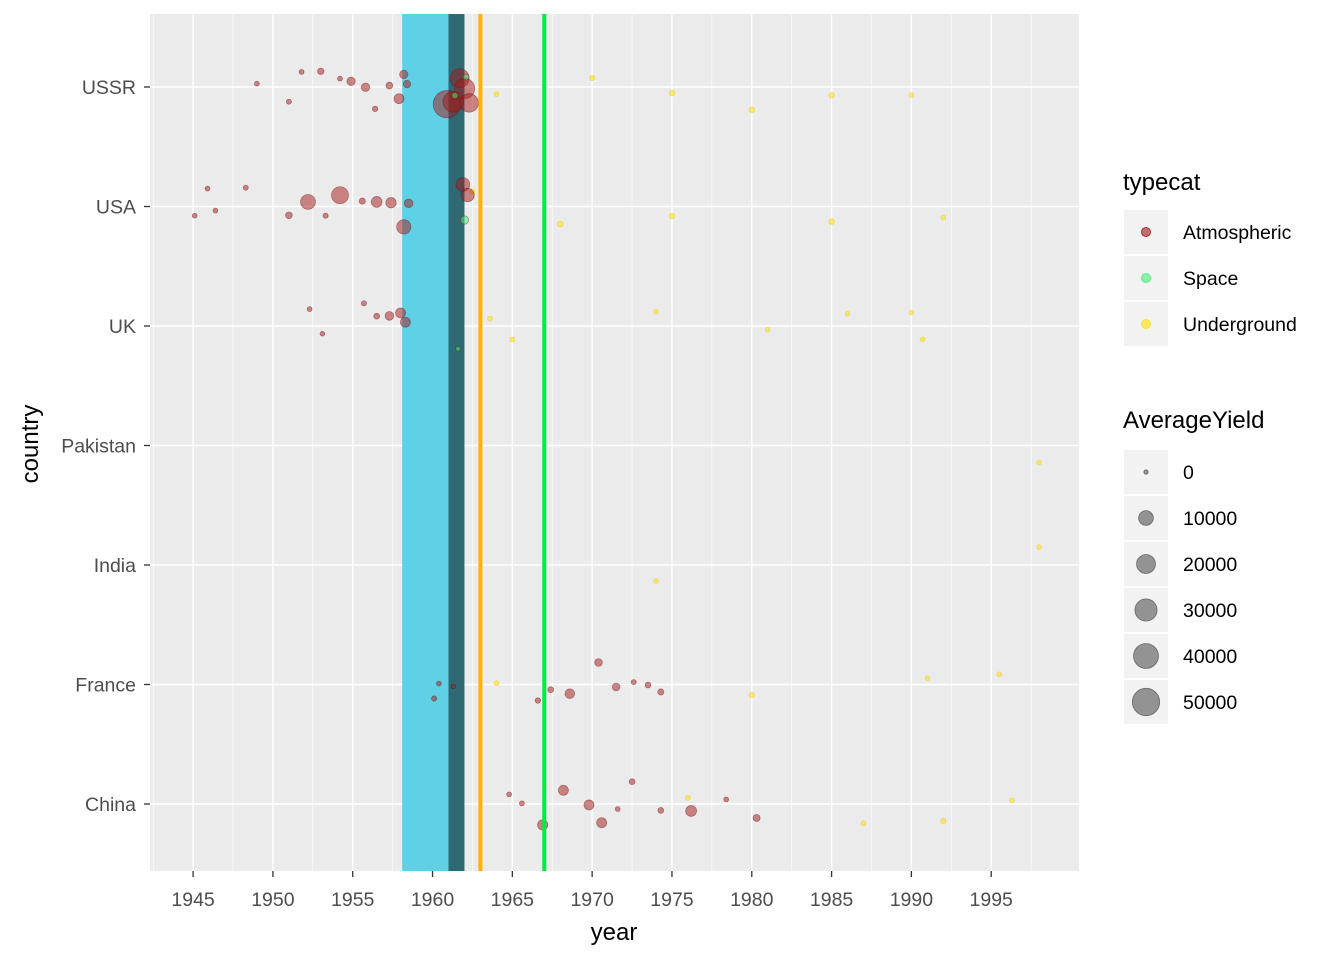  Describe the element at coordinates (1193, 420) in the screenshot. I see `legend-size-title: AverageYield` at that location.